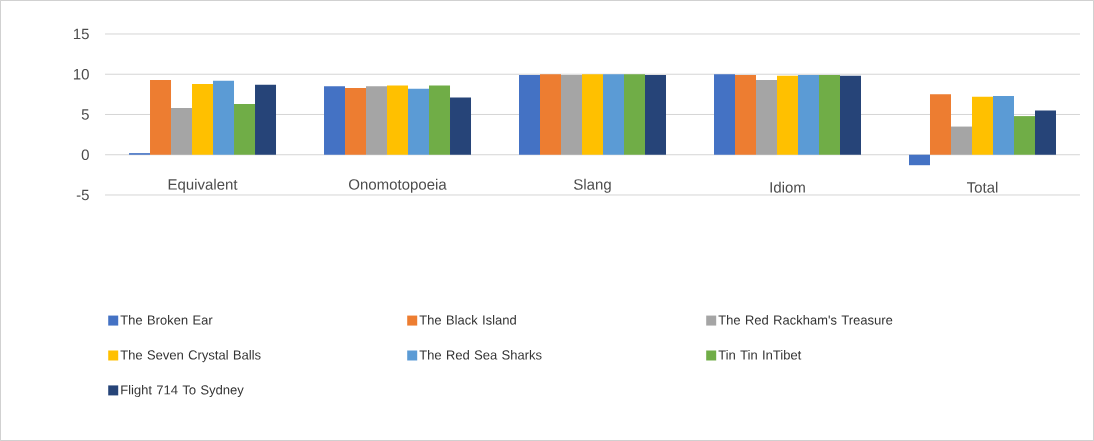  What do you see at coordinates (467, 320) in the screenshot?
I see `legend-label: The Black Island` at bounding box center [467, 320].